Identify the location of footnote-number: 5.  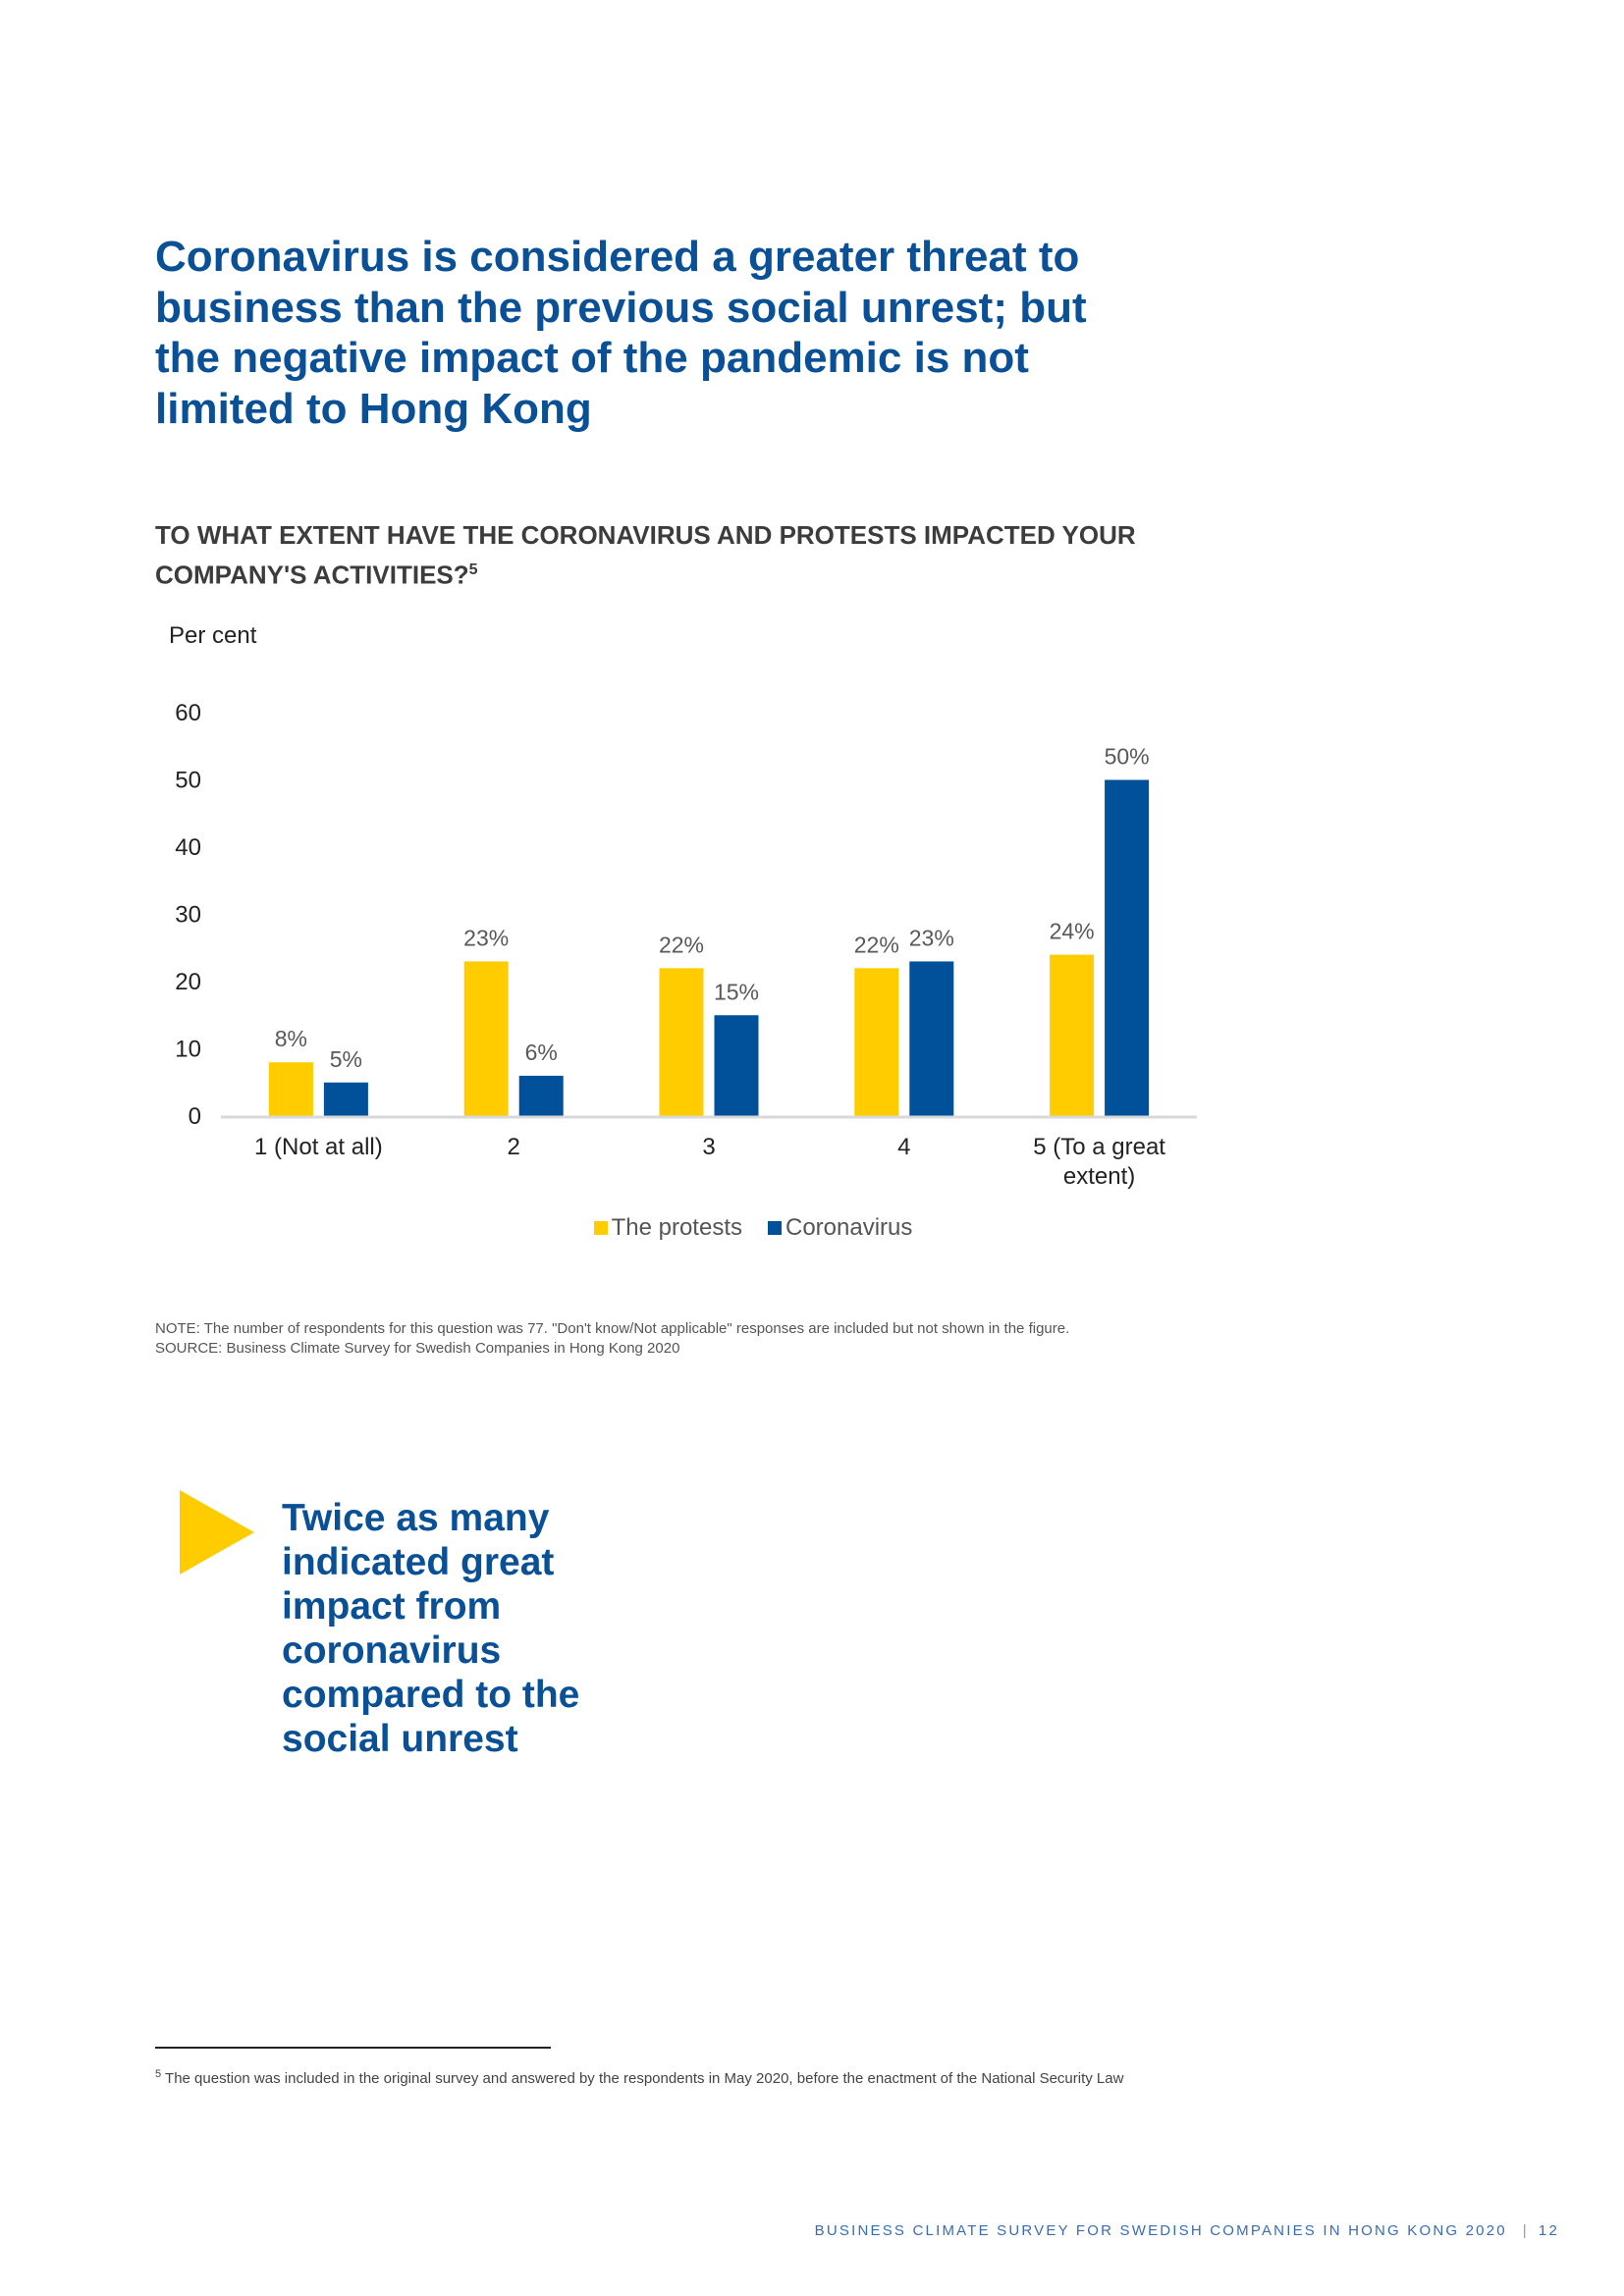
(158, 2074).